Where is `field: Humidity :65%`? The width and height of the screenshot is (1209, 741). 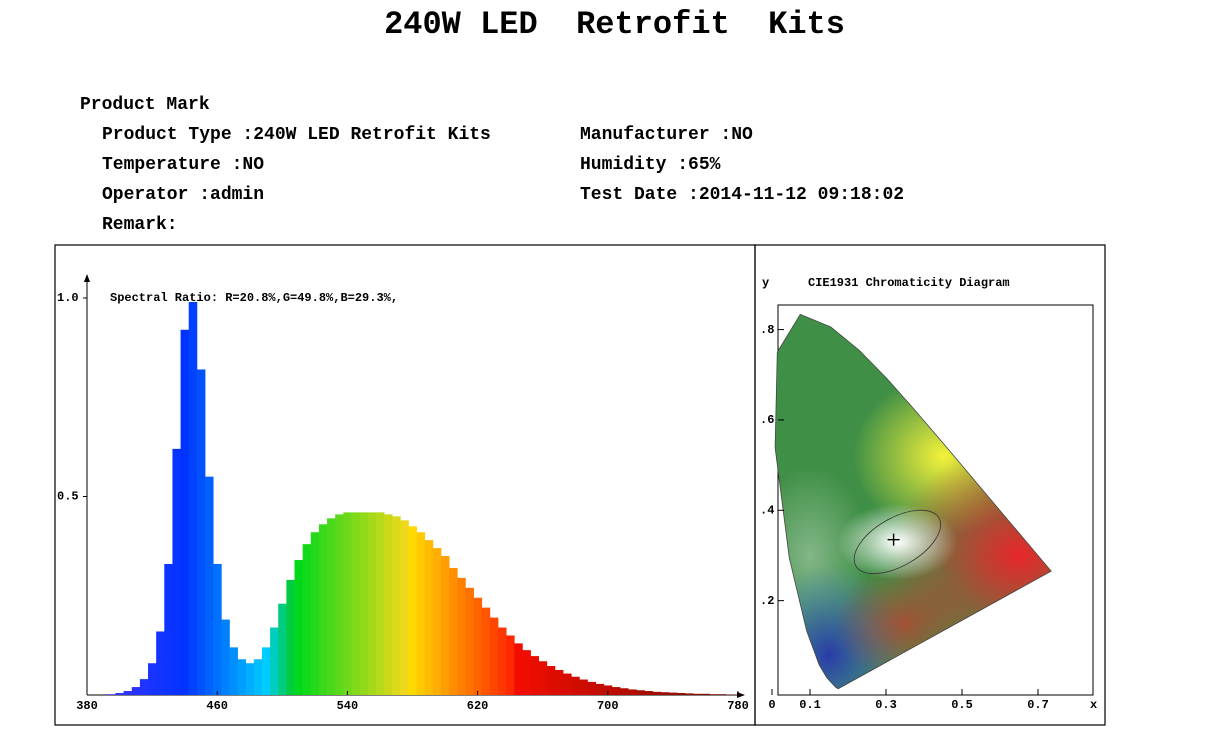 field: Humidity :65% is located at coordinates (650, 165).